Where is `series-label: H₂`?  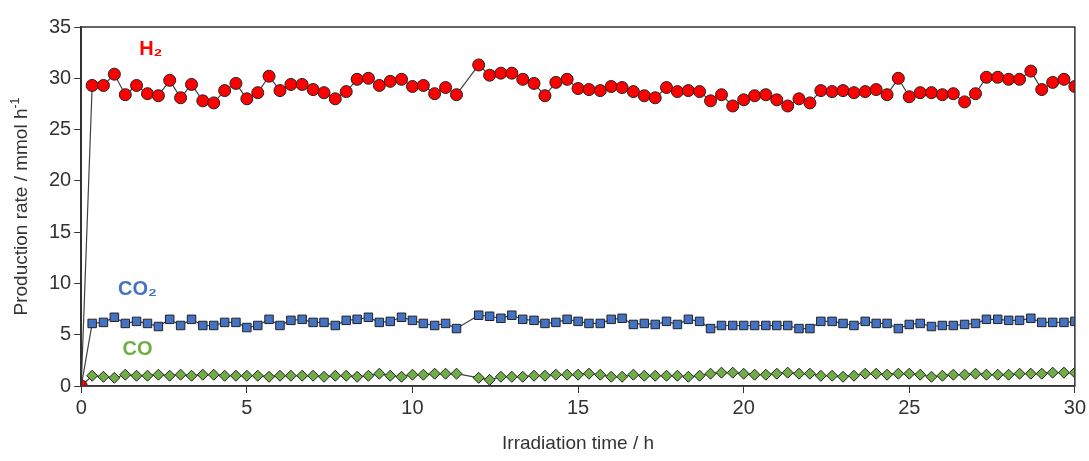
series-label: H₂ is located at coordinates (151, 48).